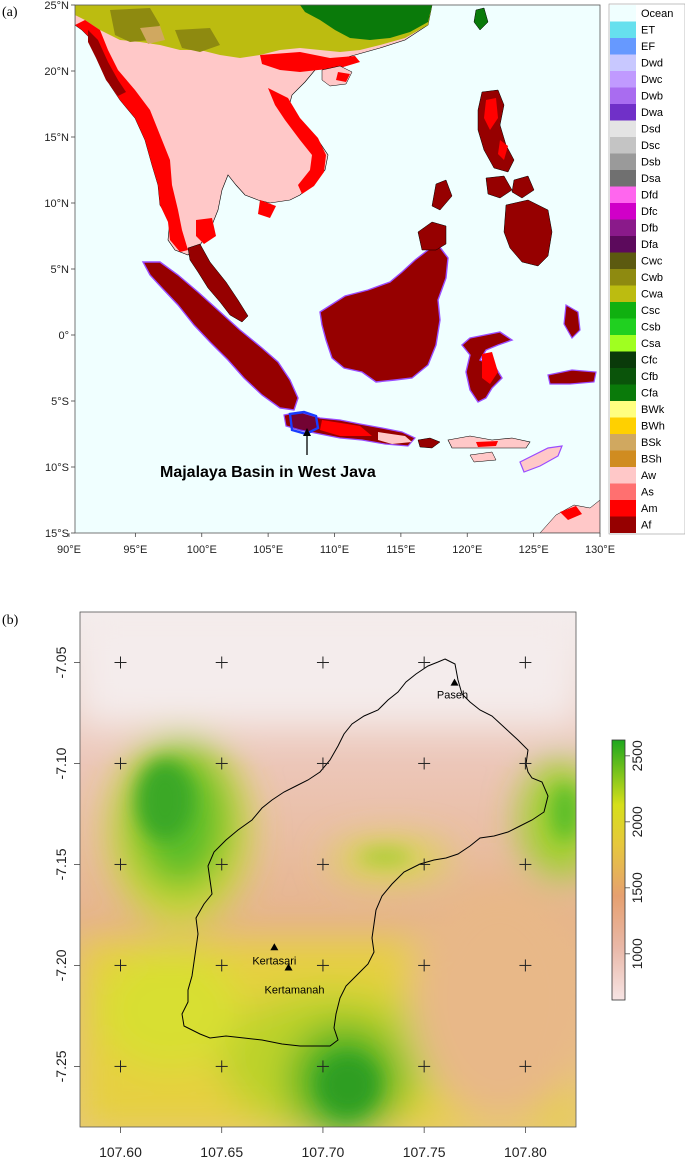 The width and height of the screenshot is (685, 1169). What do you see at coordinates (343, 77) in the screenshot?
I see `hainan-af` at bounding box center [343, 77].